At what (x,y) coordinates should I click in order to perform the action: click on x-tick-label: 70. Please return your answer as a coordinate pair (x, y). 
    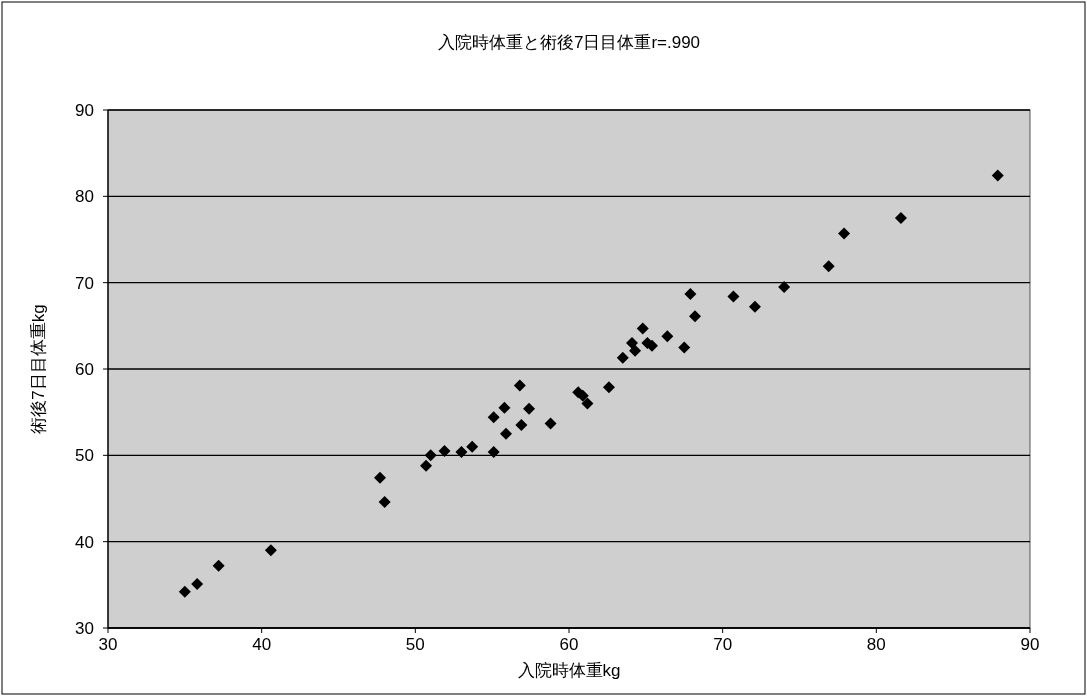
    Looking at the image, I should click on (723, 644).